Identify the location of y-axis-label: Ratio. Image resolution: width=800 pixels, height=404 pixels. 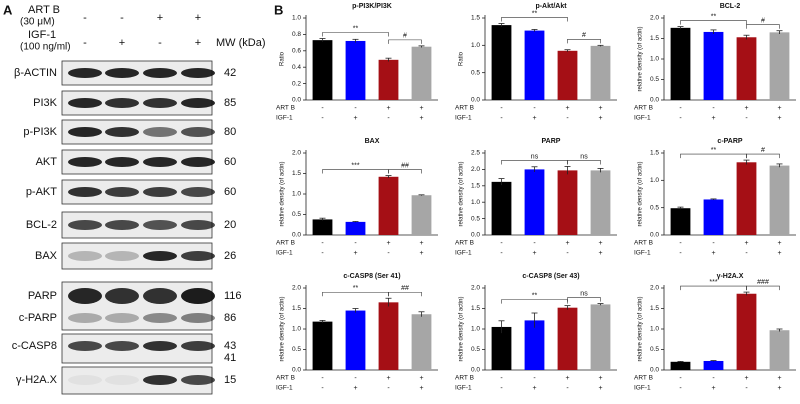
(283, 58).